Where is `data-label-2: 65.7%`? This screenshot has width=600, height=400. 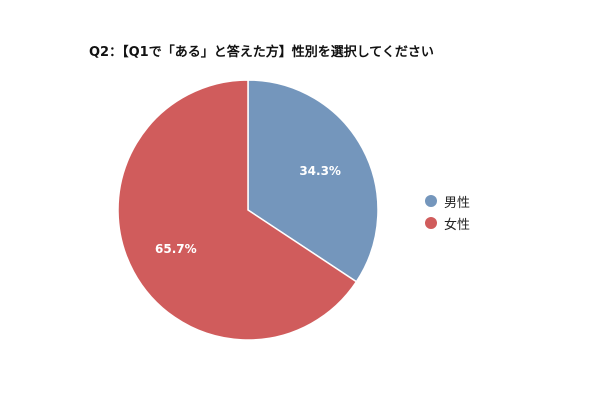 data-label-2: 65.7% is located at coordinates (176, 249).